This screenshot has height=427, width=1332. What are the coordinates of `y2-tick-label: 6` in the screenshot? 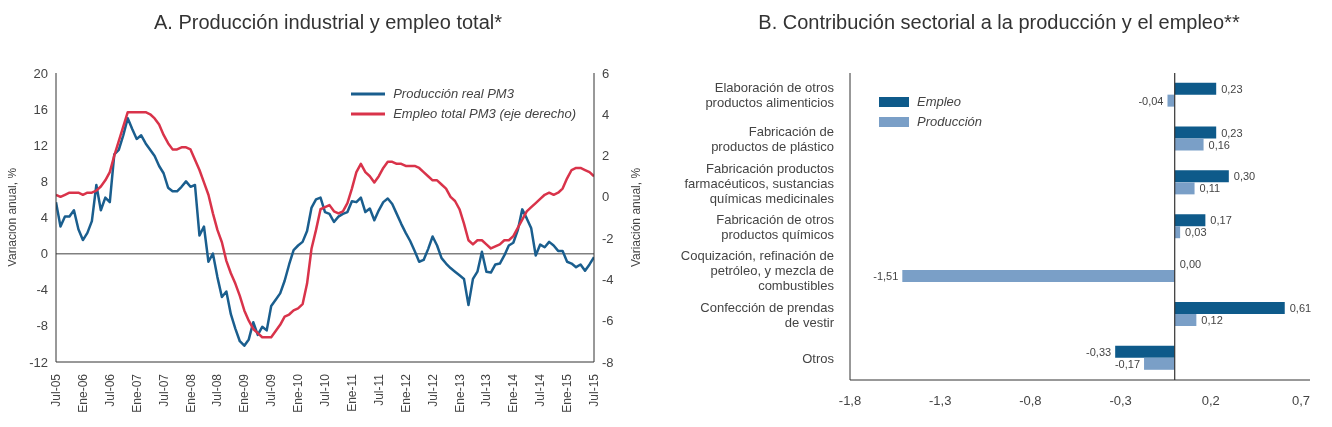 It's located at (606, 73).